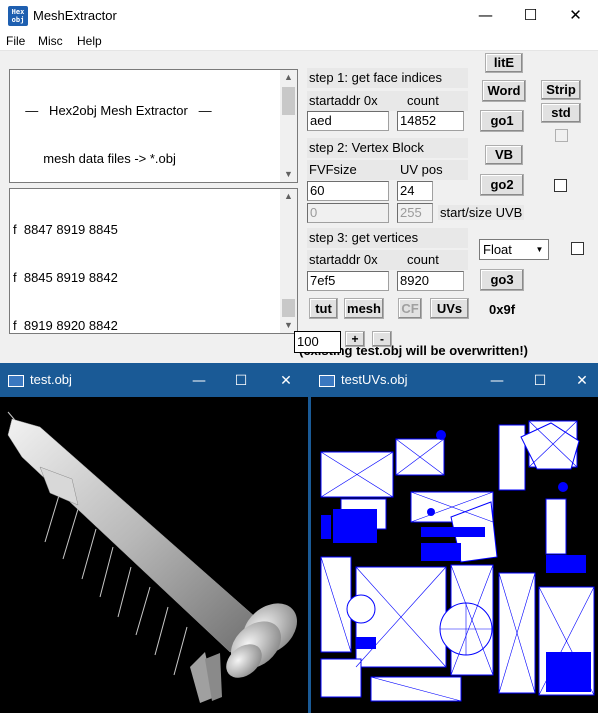 The image size is (598, 713). I want to click on step1-startaddr-input: aed, so click(348, 121).